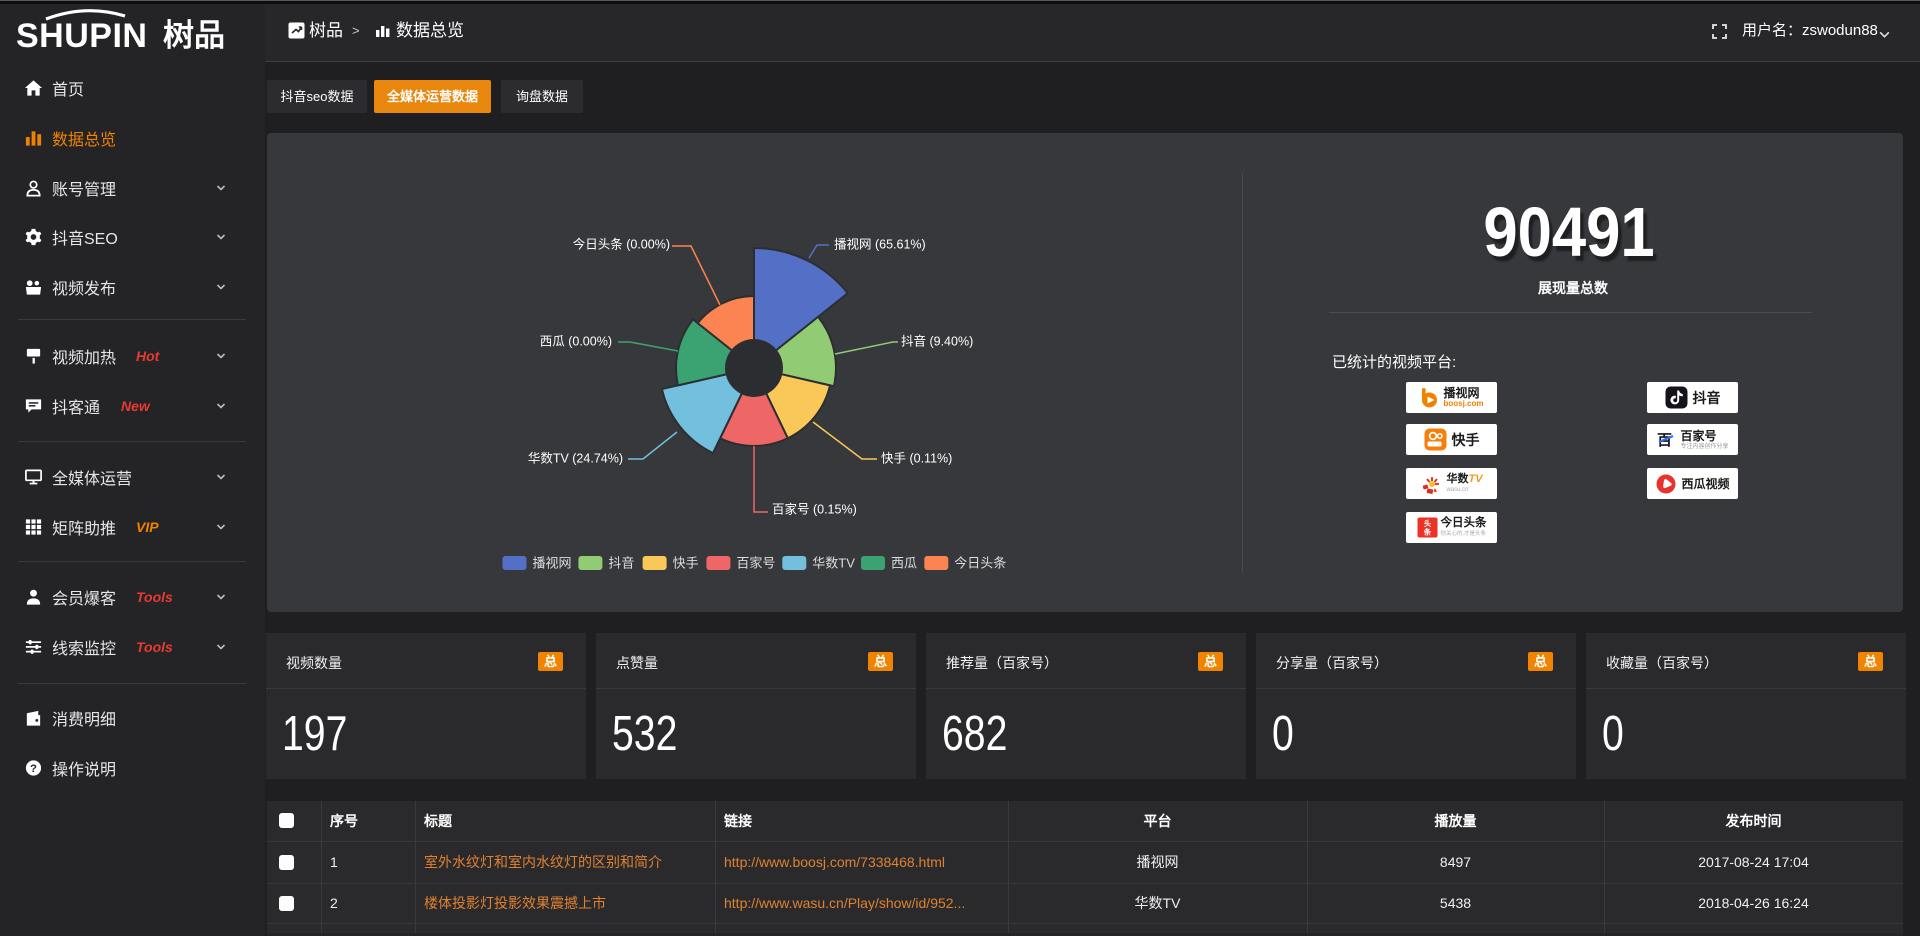  What do you see at coordinates (880, 244) in the screenshot?
I see `svg-text: 播视网 (65.61%)` at bounding box center [880, 244].